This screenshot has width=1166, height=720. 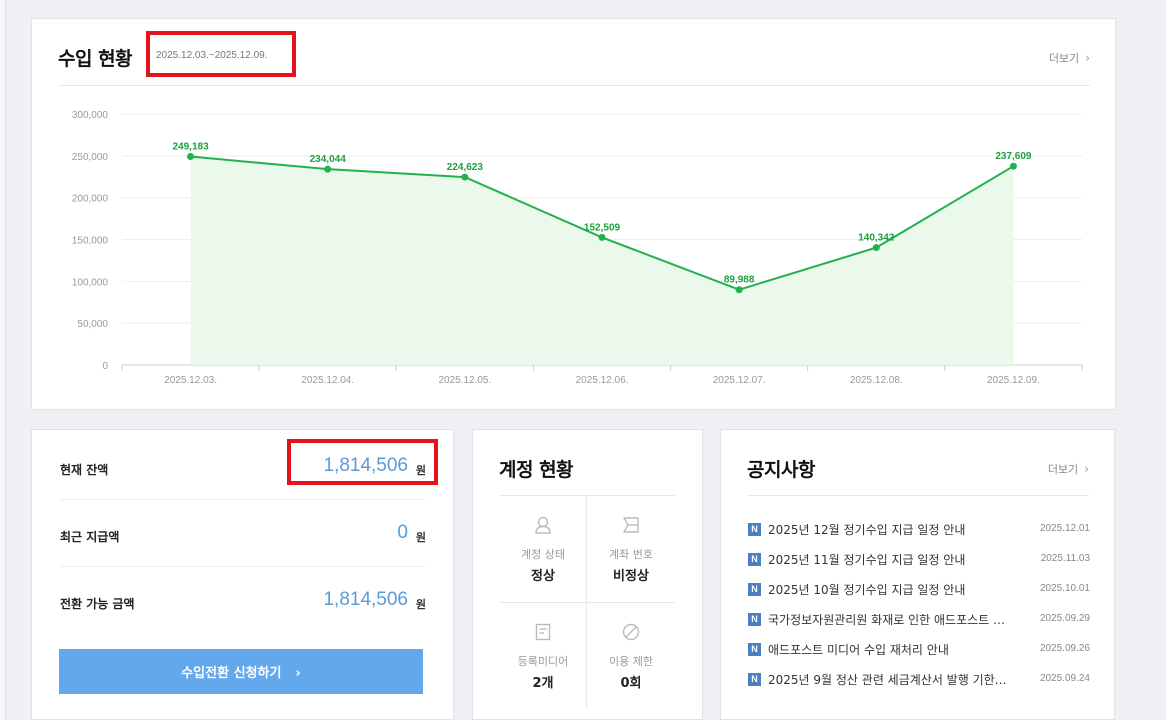 I want to click on x-tick-label: 2025.12.07., so click(x=739, y=380).